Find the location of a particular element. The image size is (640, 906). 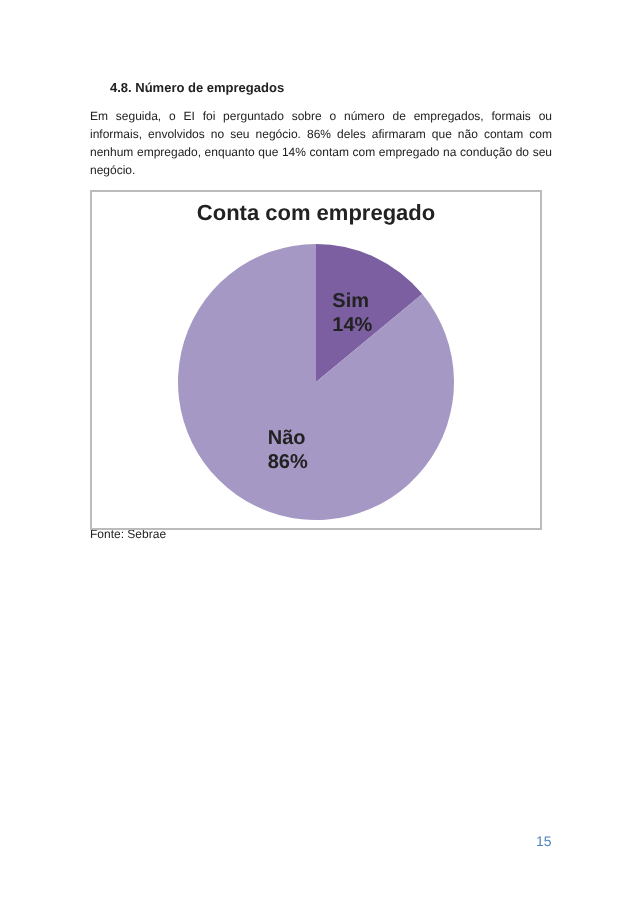

slice-label: Sim is located at coordinates (351, 301).